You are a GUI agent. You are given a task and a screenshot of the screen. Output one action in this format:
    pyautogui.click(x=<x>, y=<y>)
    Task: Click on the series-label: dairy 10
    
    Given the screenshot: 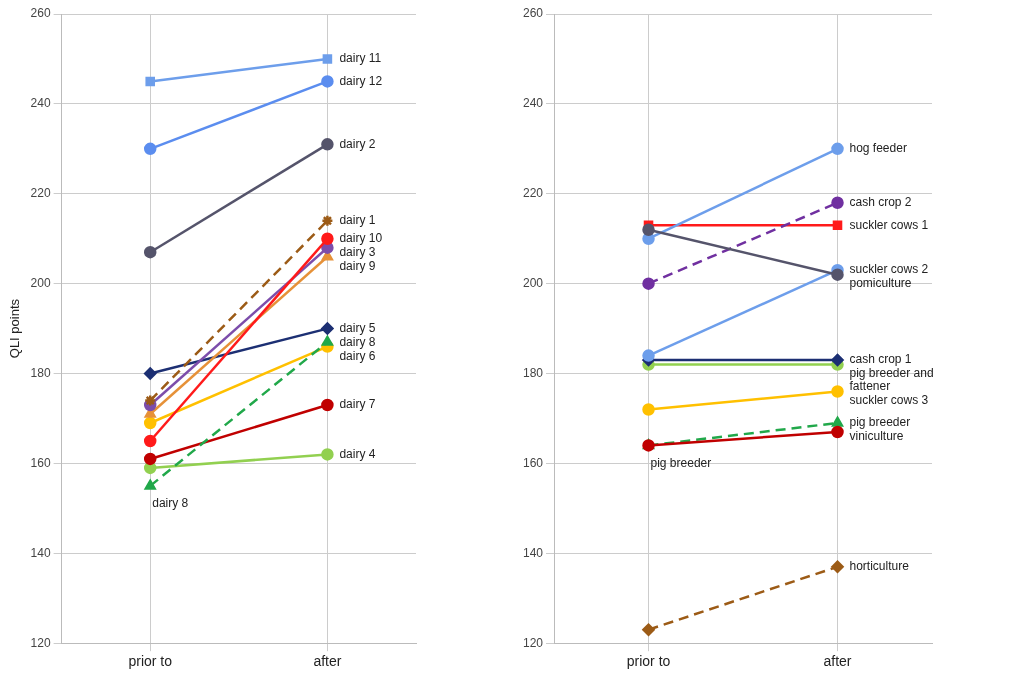 What is the action you would take?
    pyautogui.click(x=361, y=238)
    